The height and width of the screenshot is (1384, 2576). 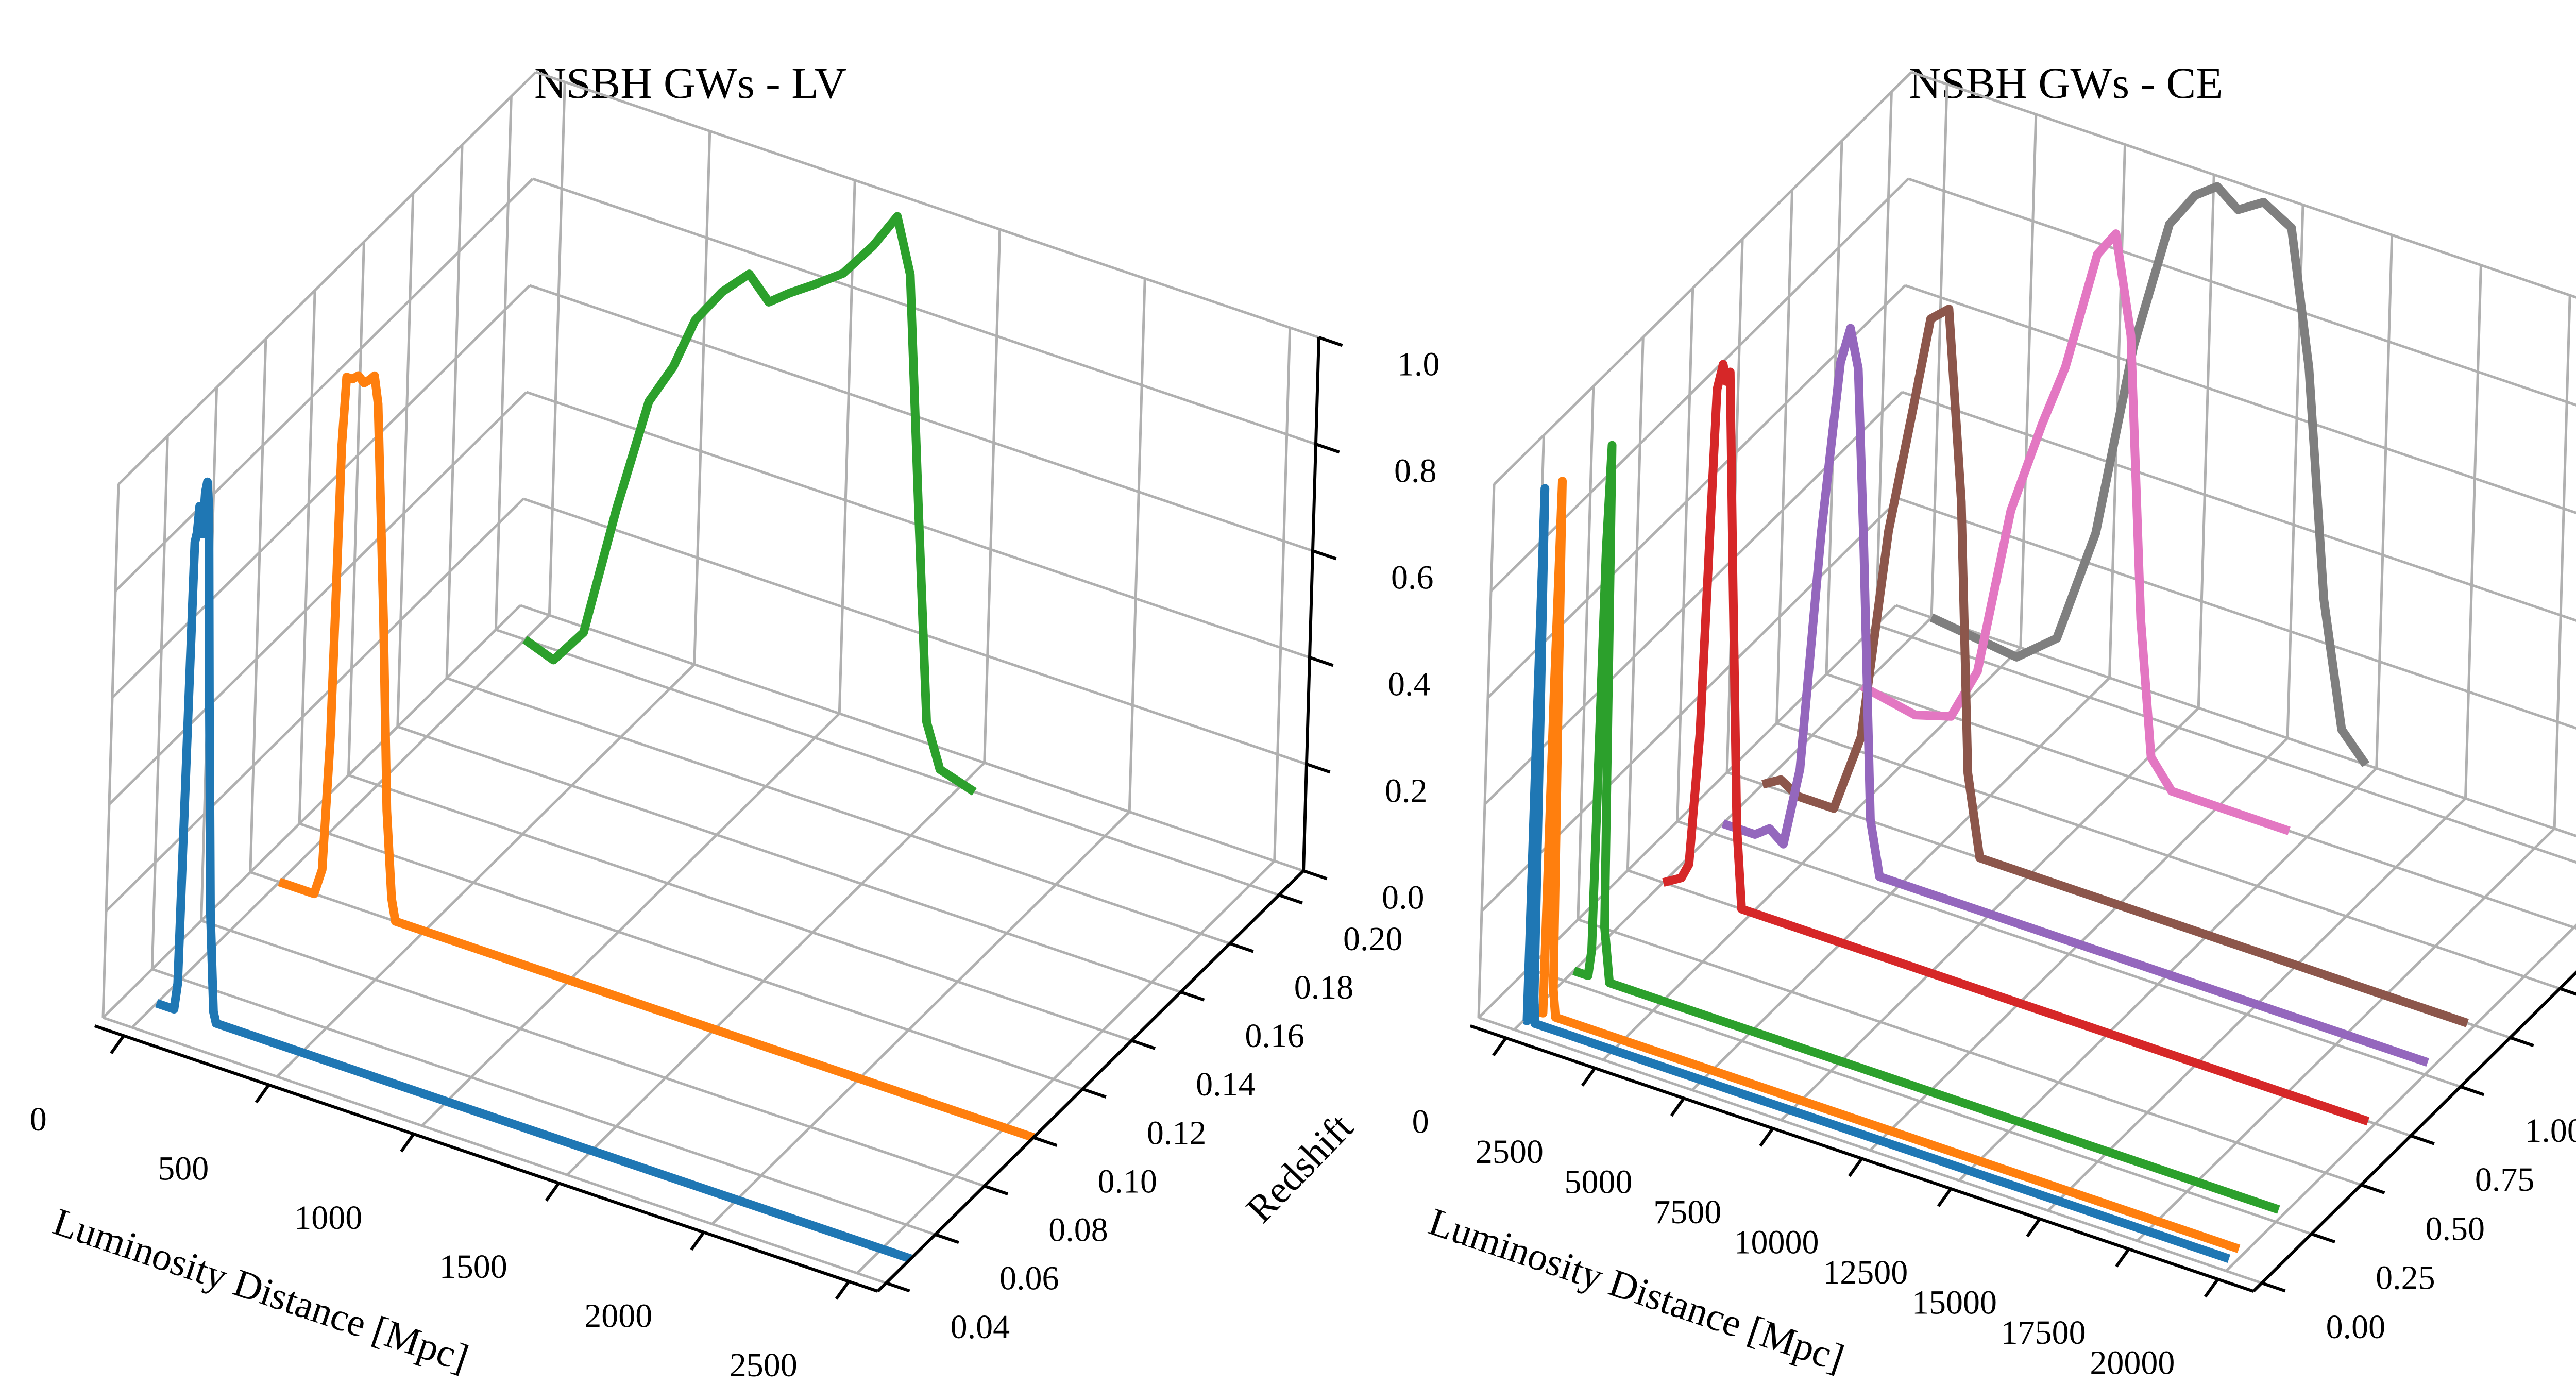 What do you see at coordinates (1299, 1168) in the screenshot?
I see `y-axis-label: Redshift` at bounding box center [1299, 1168].